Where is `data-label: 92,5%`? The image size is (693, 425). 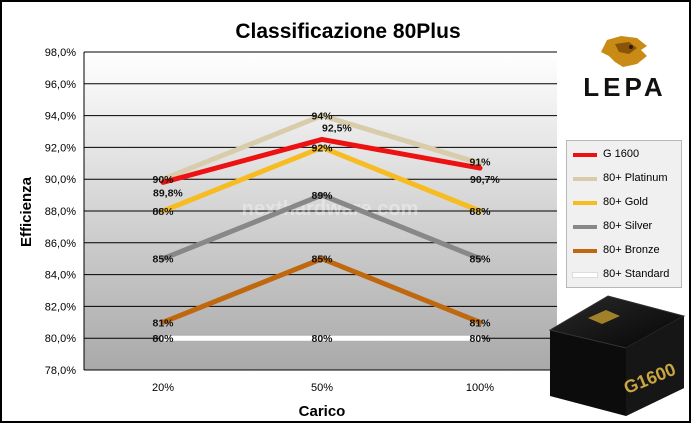 data-label: 92,5% is located at coordinates (337, 128).